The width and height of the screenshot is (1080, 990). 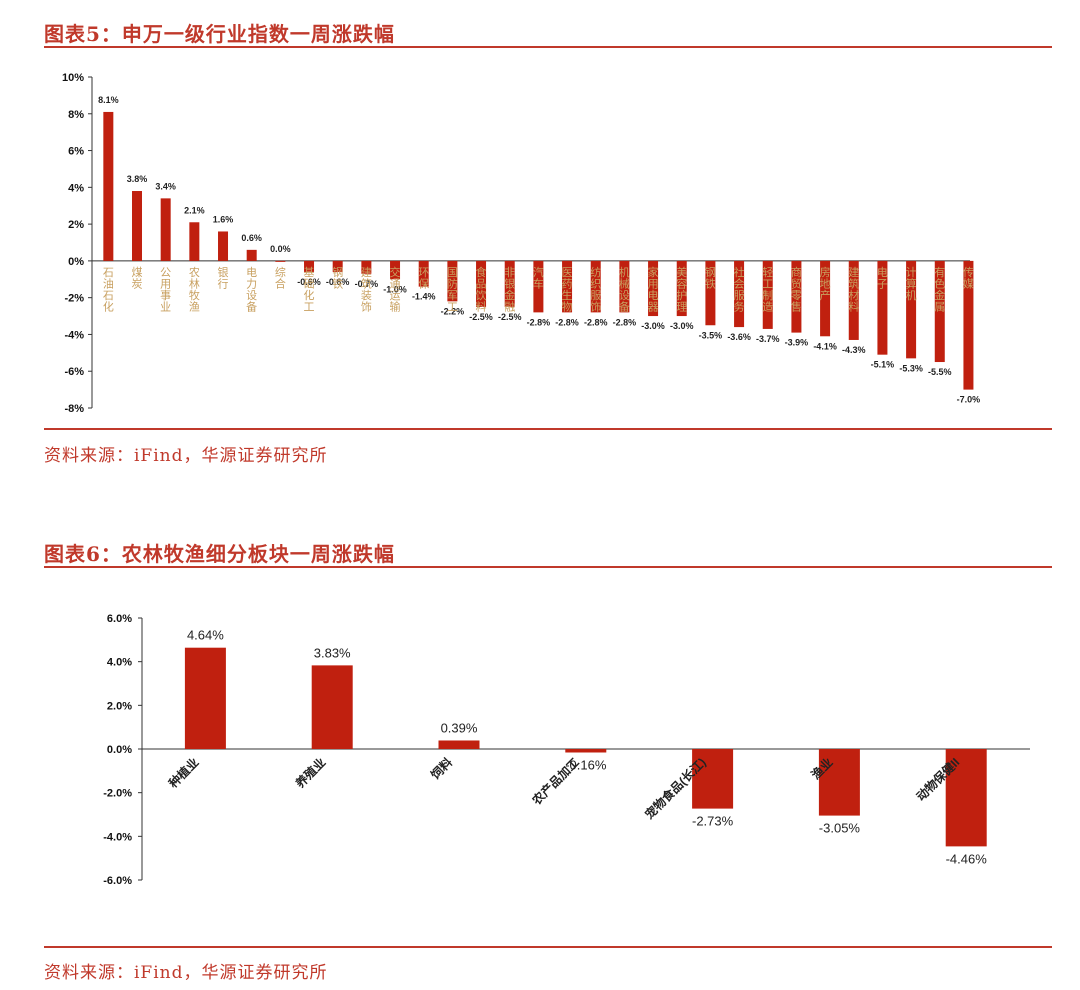 I want to click on figure5-bottom-rule, so click(x=548, y=429).